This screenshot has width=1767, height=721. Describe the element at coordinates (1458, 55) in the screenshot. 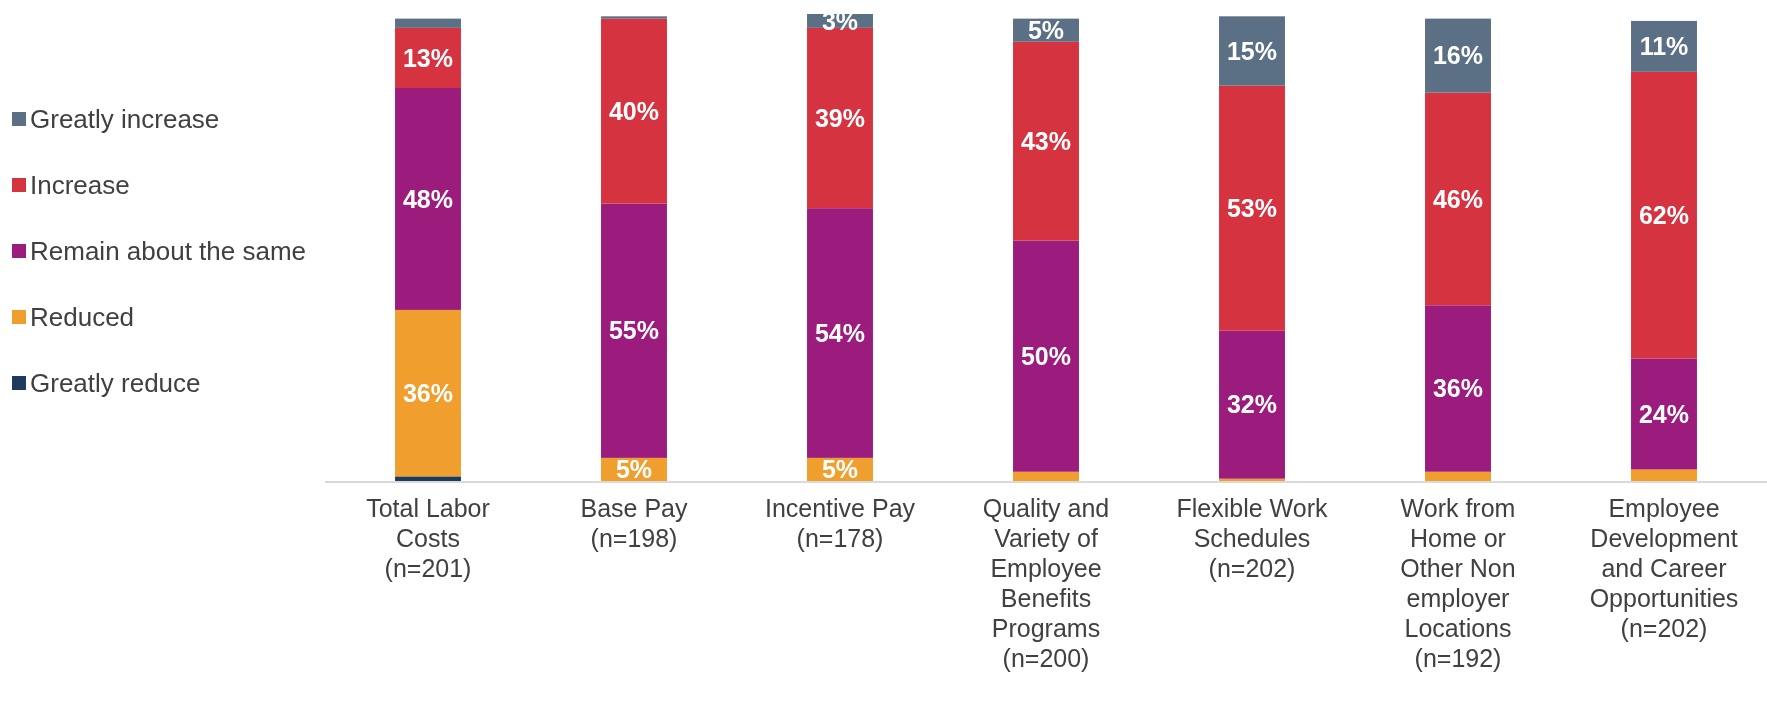

I see `data-label: 16%` at that location.